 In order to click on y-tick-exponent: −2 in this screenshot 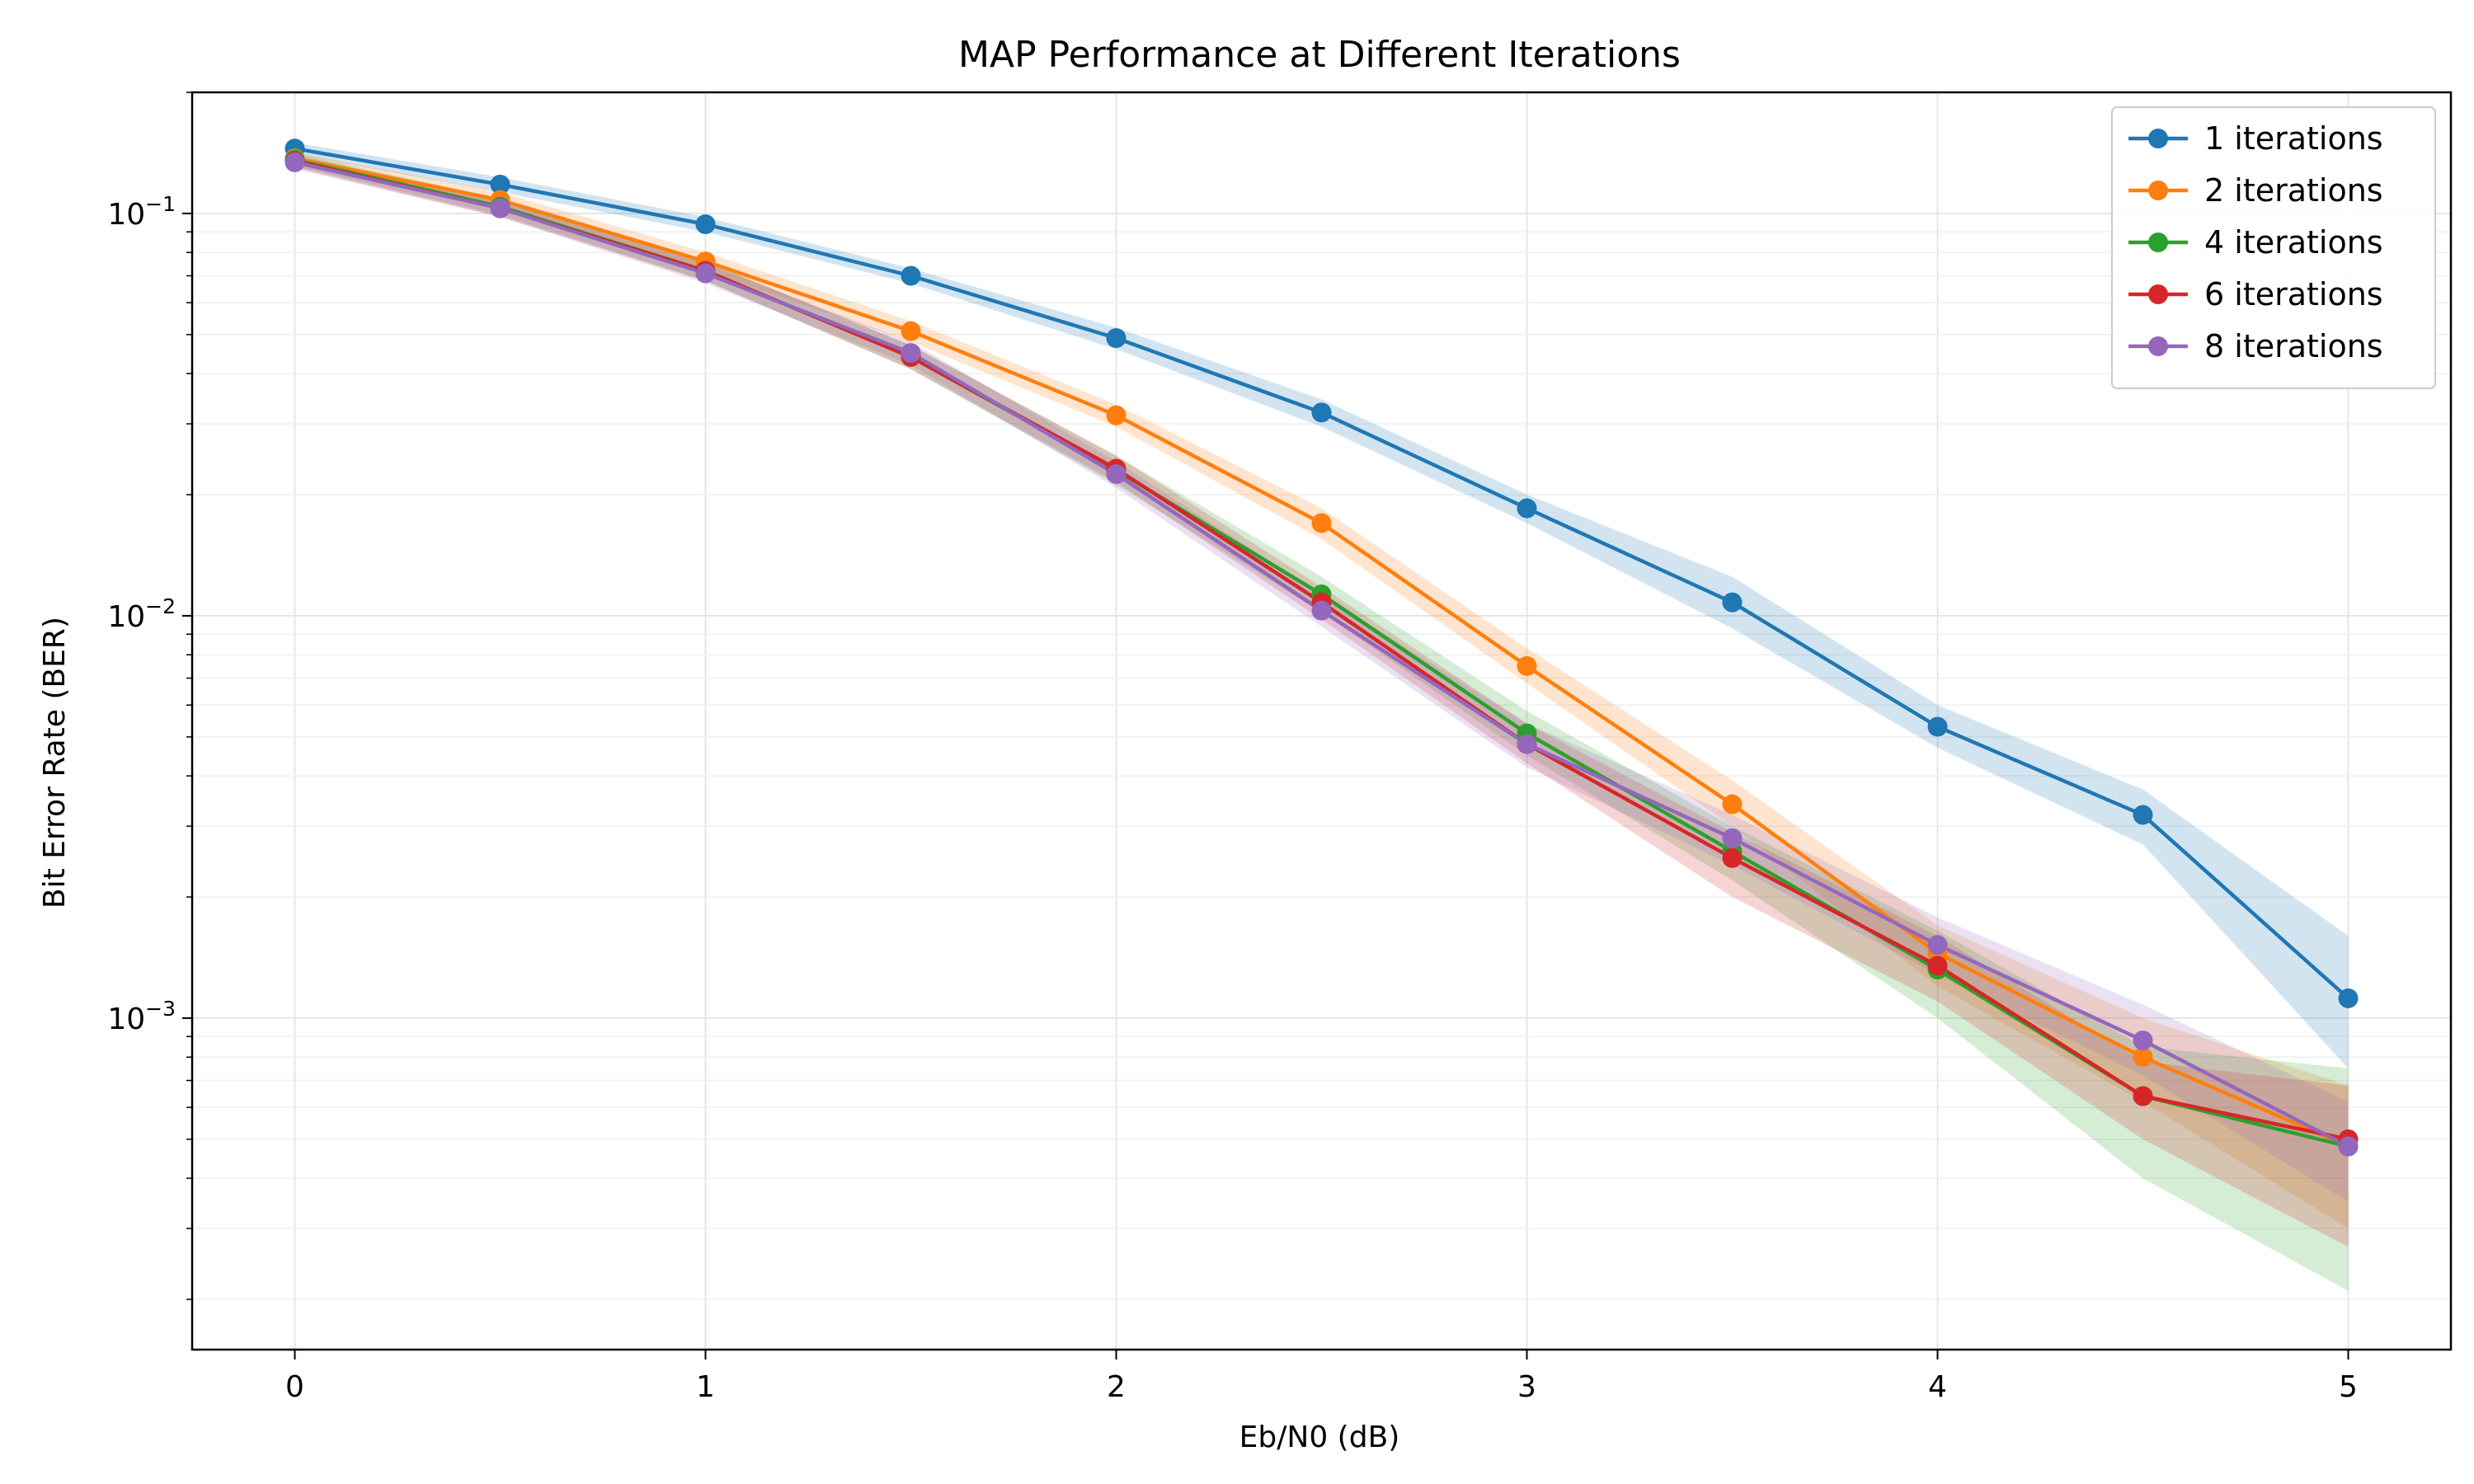, I will do `click(160, 606)`.